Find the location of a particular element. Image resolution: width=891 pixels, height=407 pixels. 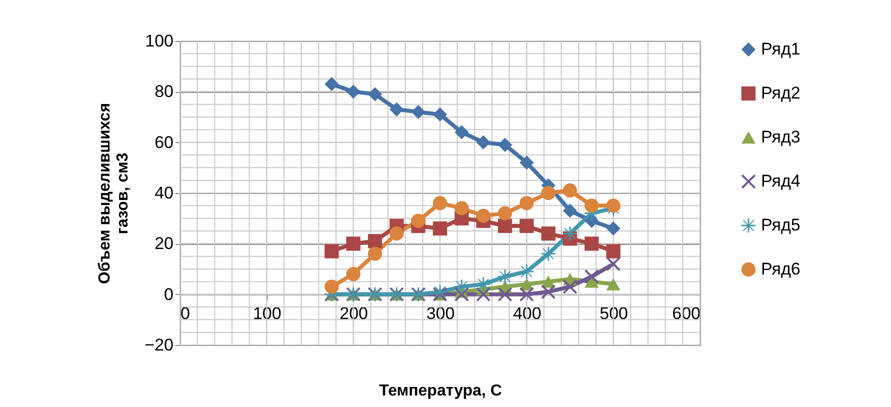

x-tick-label: 400 is located at coordinates (527, 313).